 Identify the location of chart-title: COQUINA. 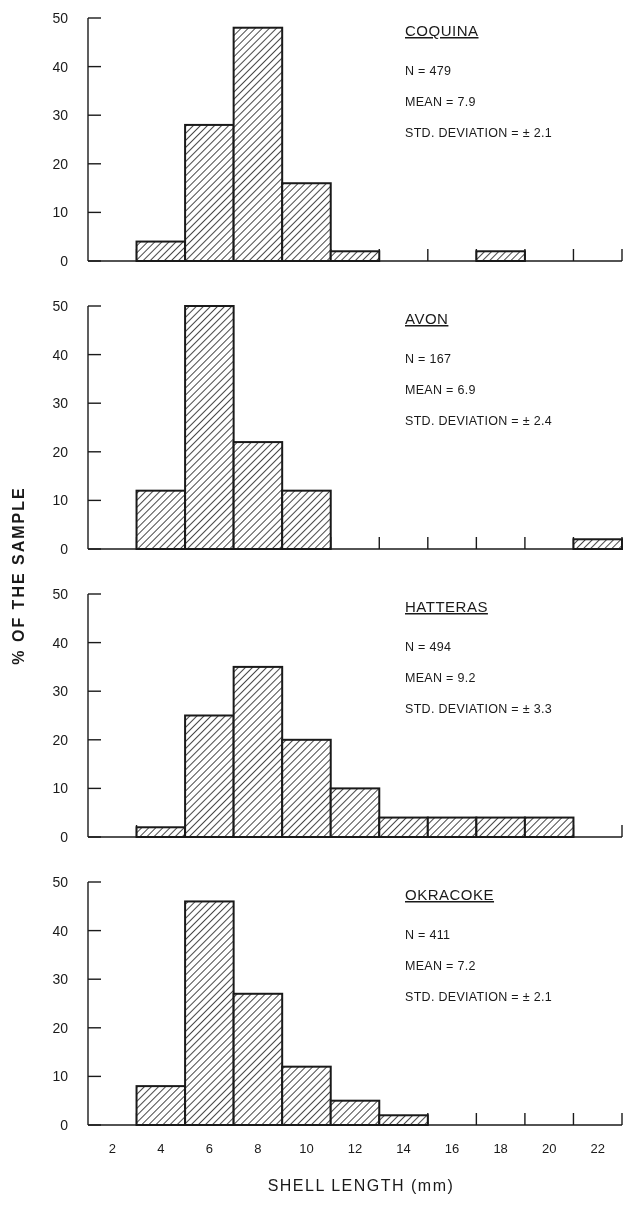
(442, 30).